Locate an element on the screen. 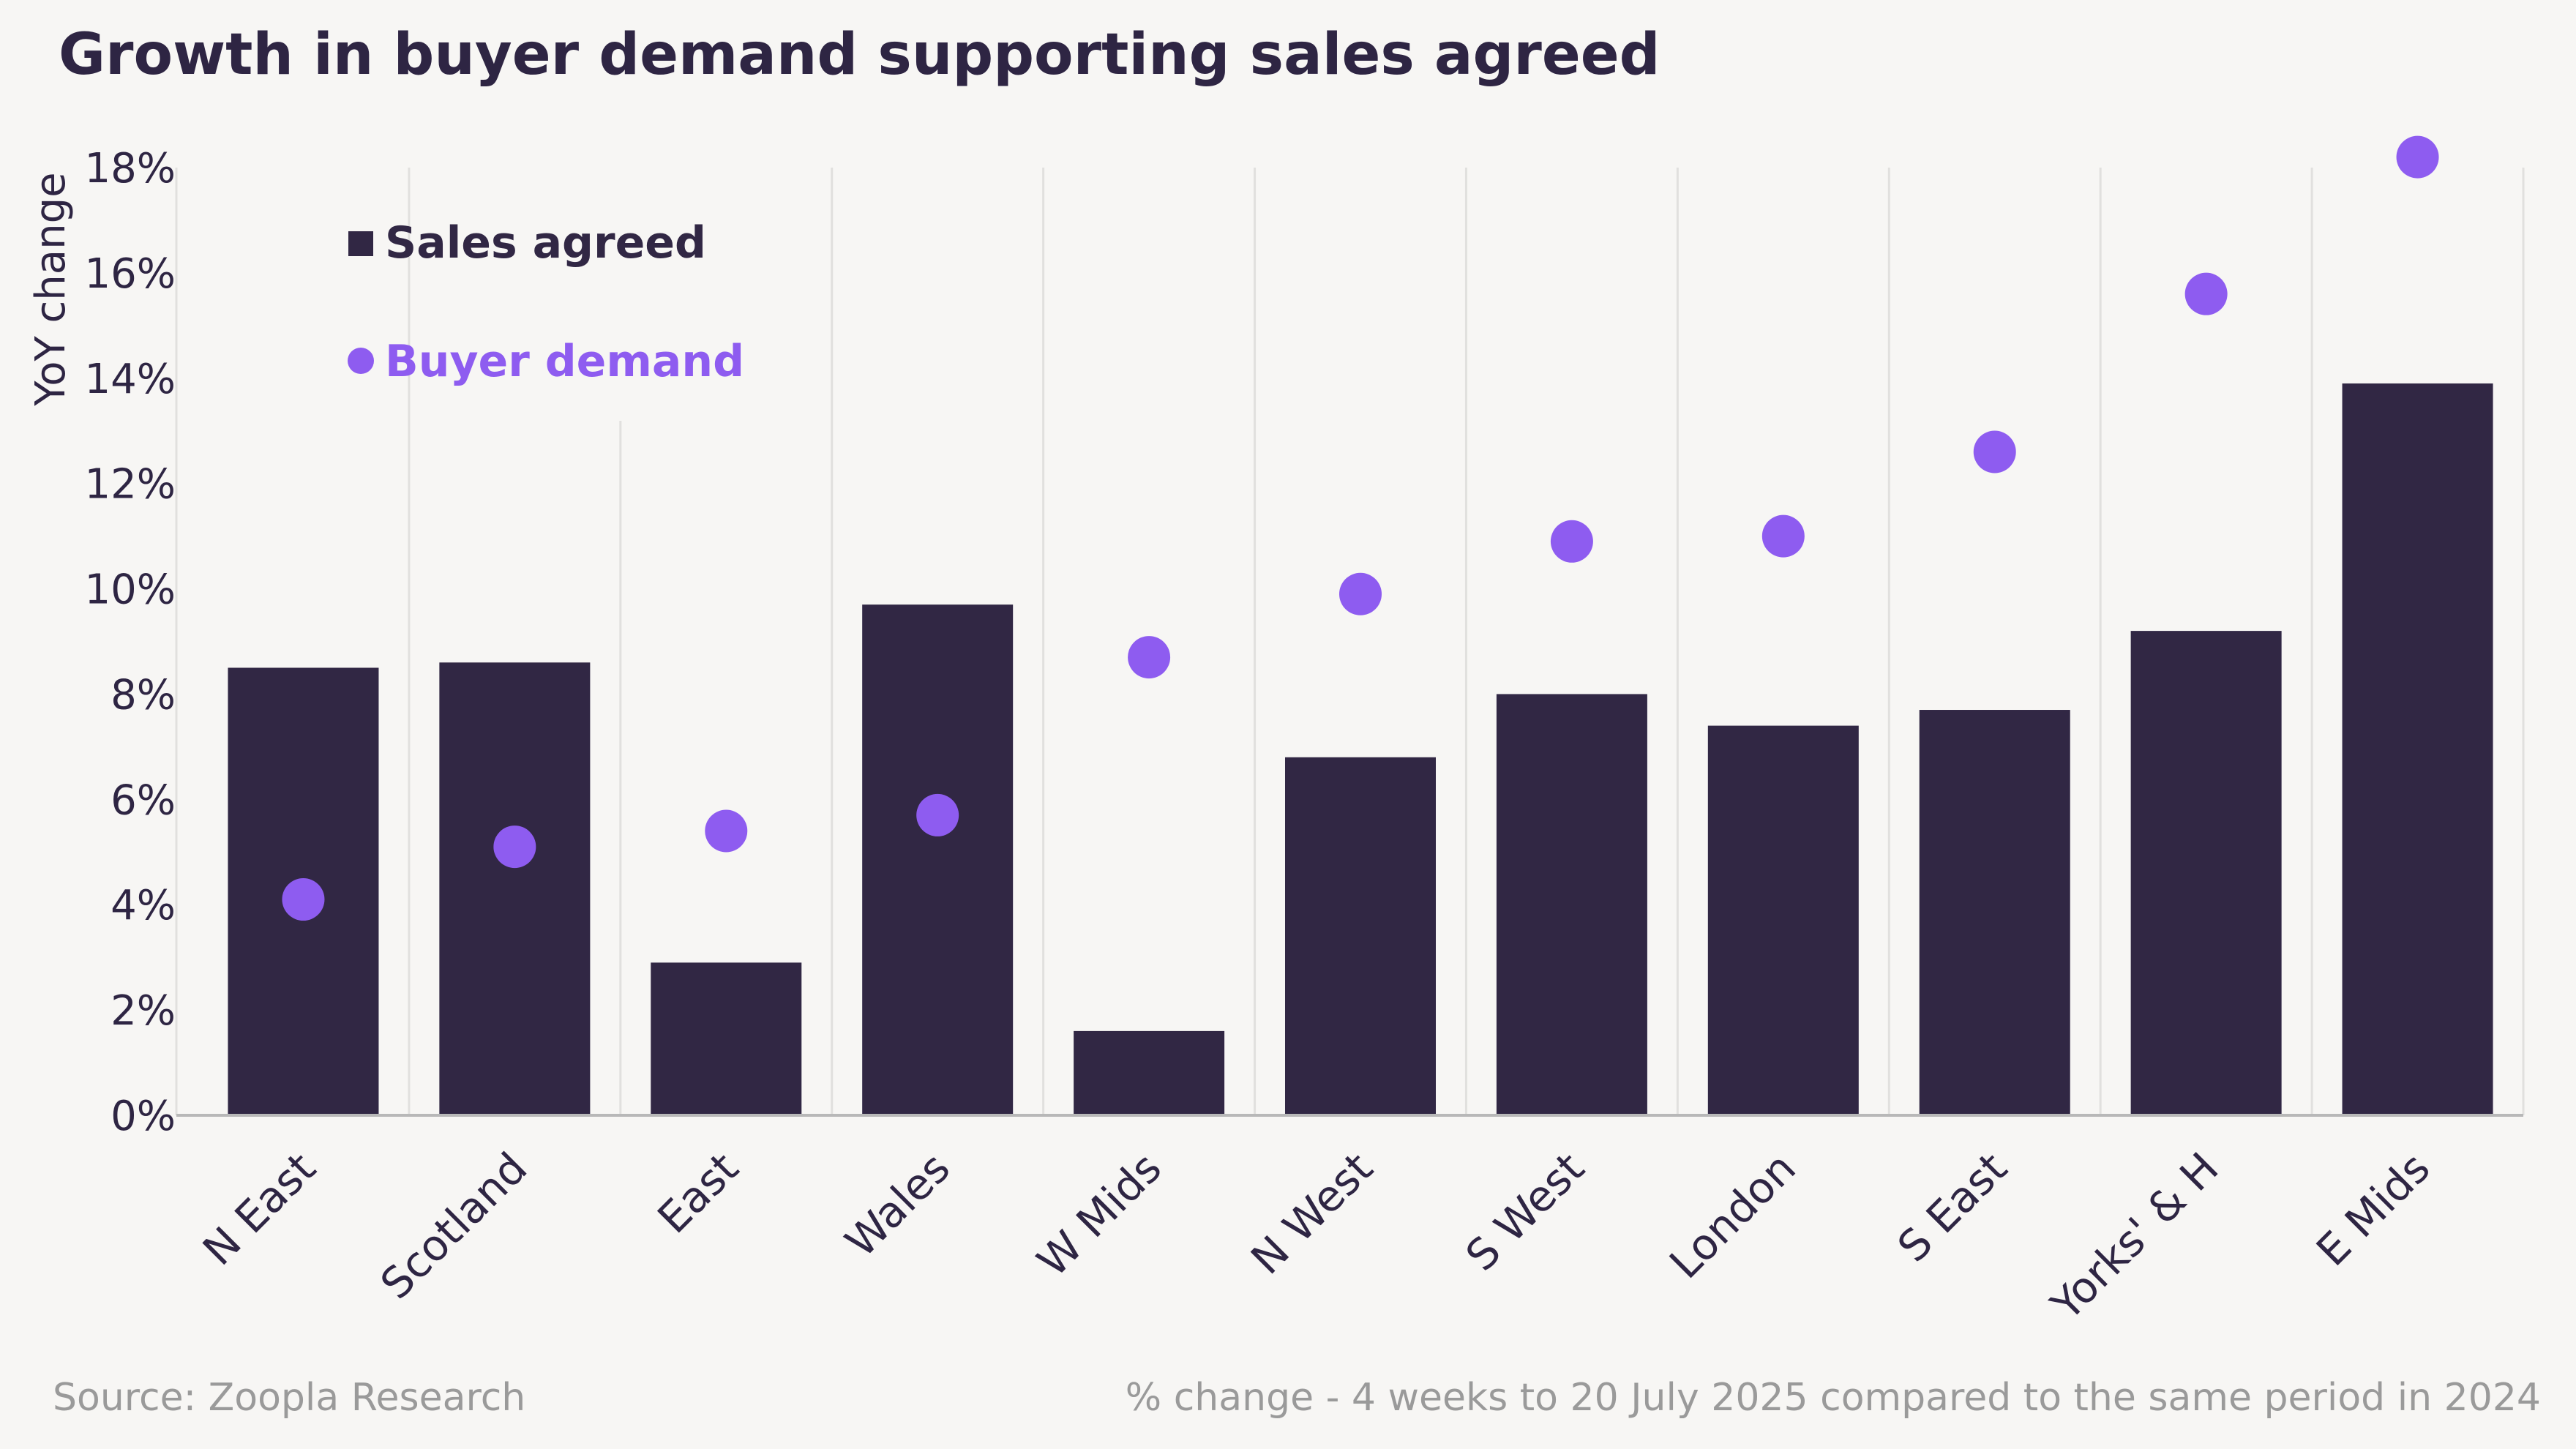  y-tick-label: 10% is located at coordinates (130, 590).